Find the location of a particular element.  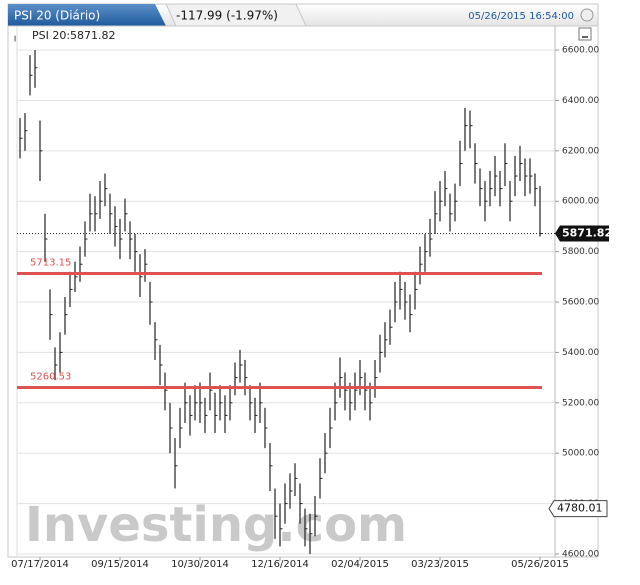

y-tick-label: 6000.00 is located at coordinates (580, 202).